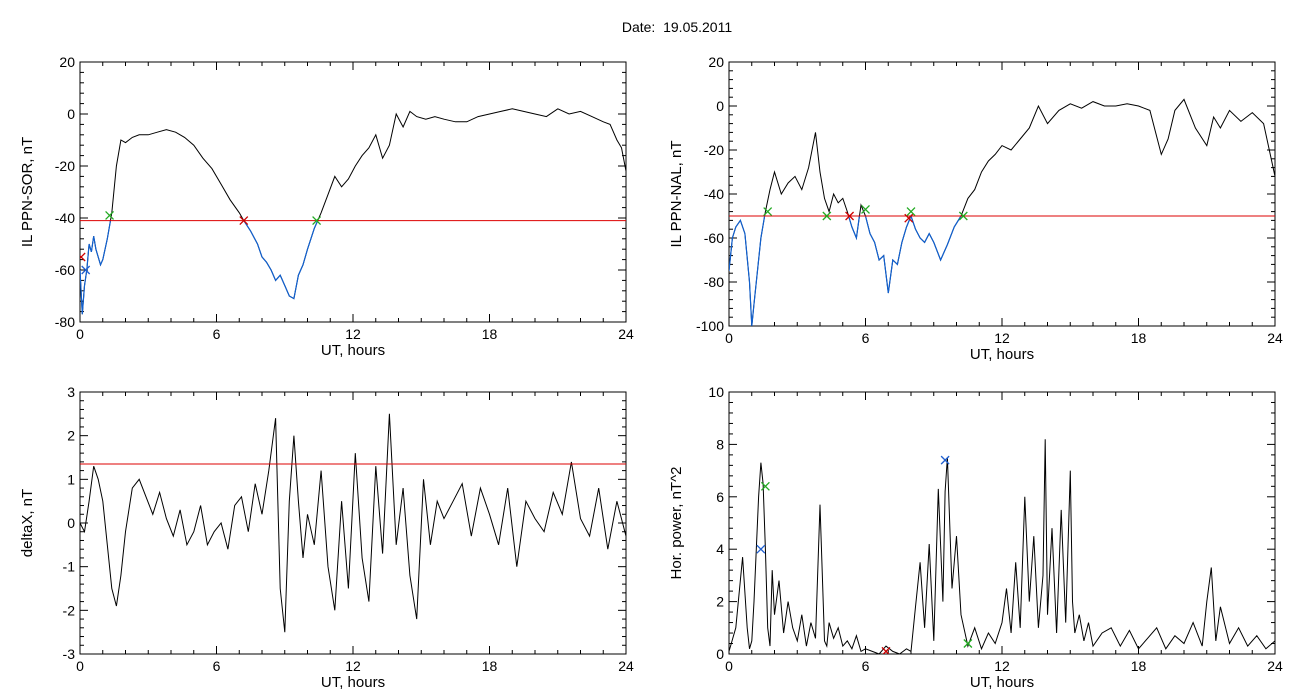 The width and height of the screenshot is (1300, 700). What do you see at coordinates (71, 479) in the screenshot?
I see `y-tick-label: 1` at bounding box center [71, 479].